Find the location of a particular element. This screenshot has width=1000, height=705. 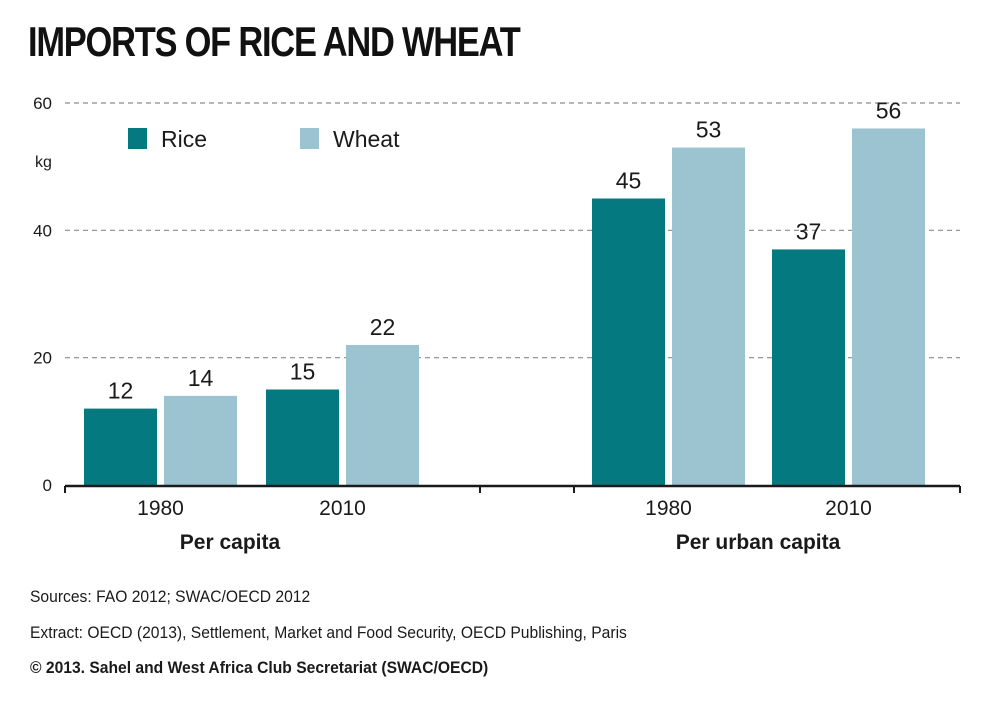

data-label: 12 is located at coordinates (121, 391).